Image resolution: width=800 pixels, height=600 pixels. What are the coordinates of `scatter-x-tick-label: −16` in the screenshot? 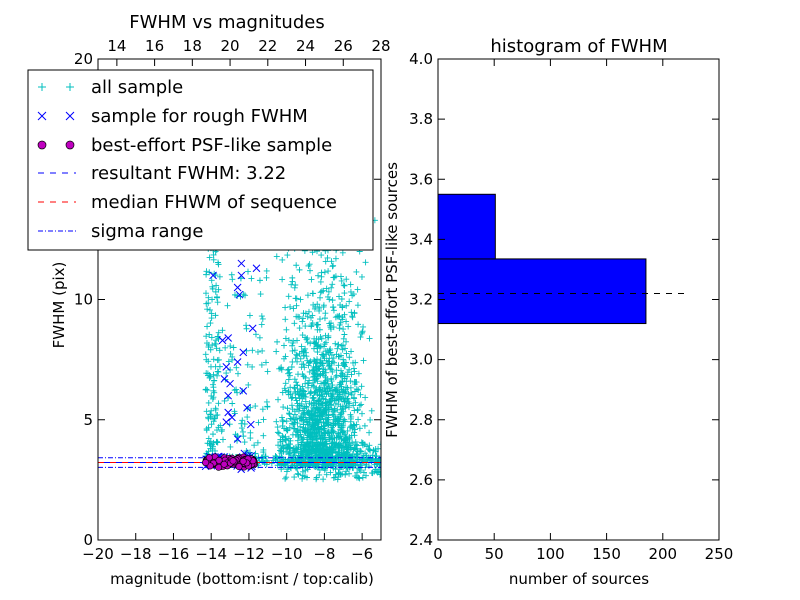 It's located at (174, 554).